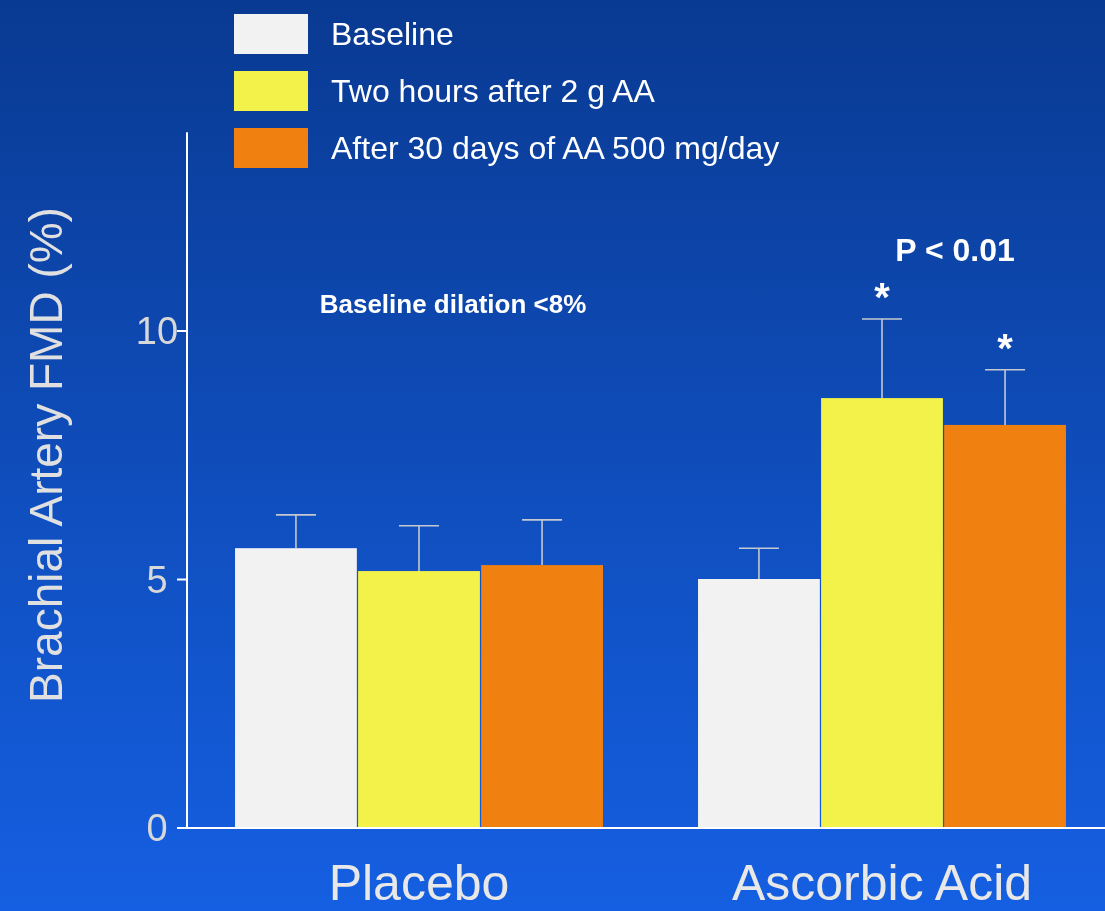 This screenshot has width=1105, height=911. What do you see at coordinates (157, 579) in the screenshot?
I see `y-tick-label: 5` at bounding box center [157, 579].